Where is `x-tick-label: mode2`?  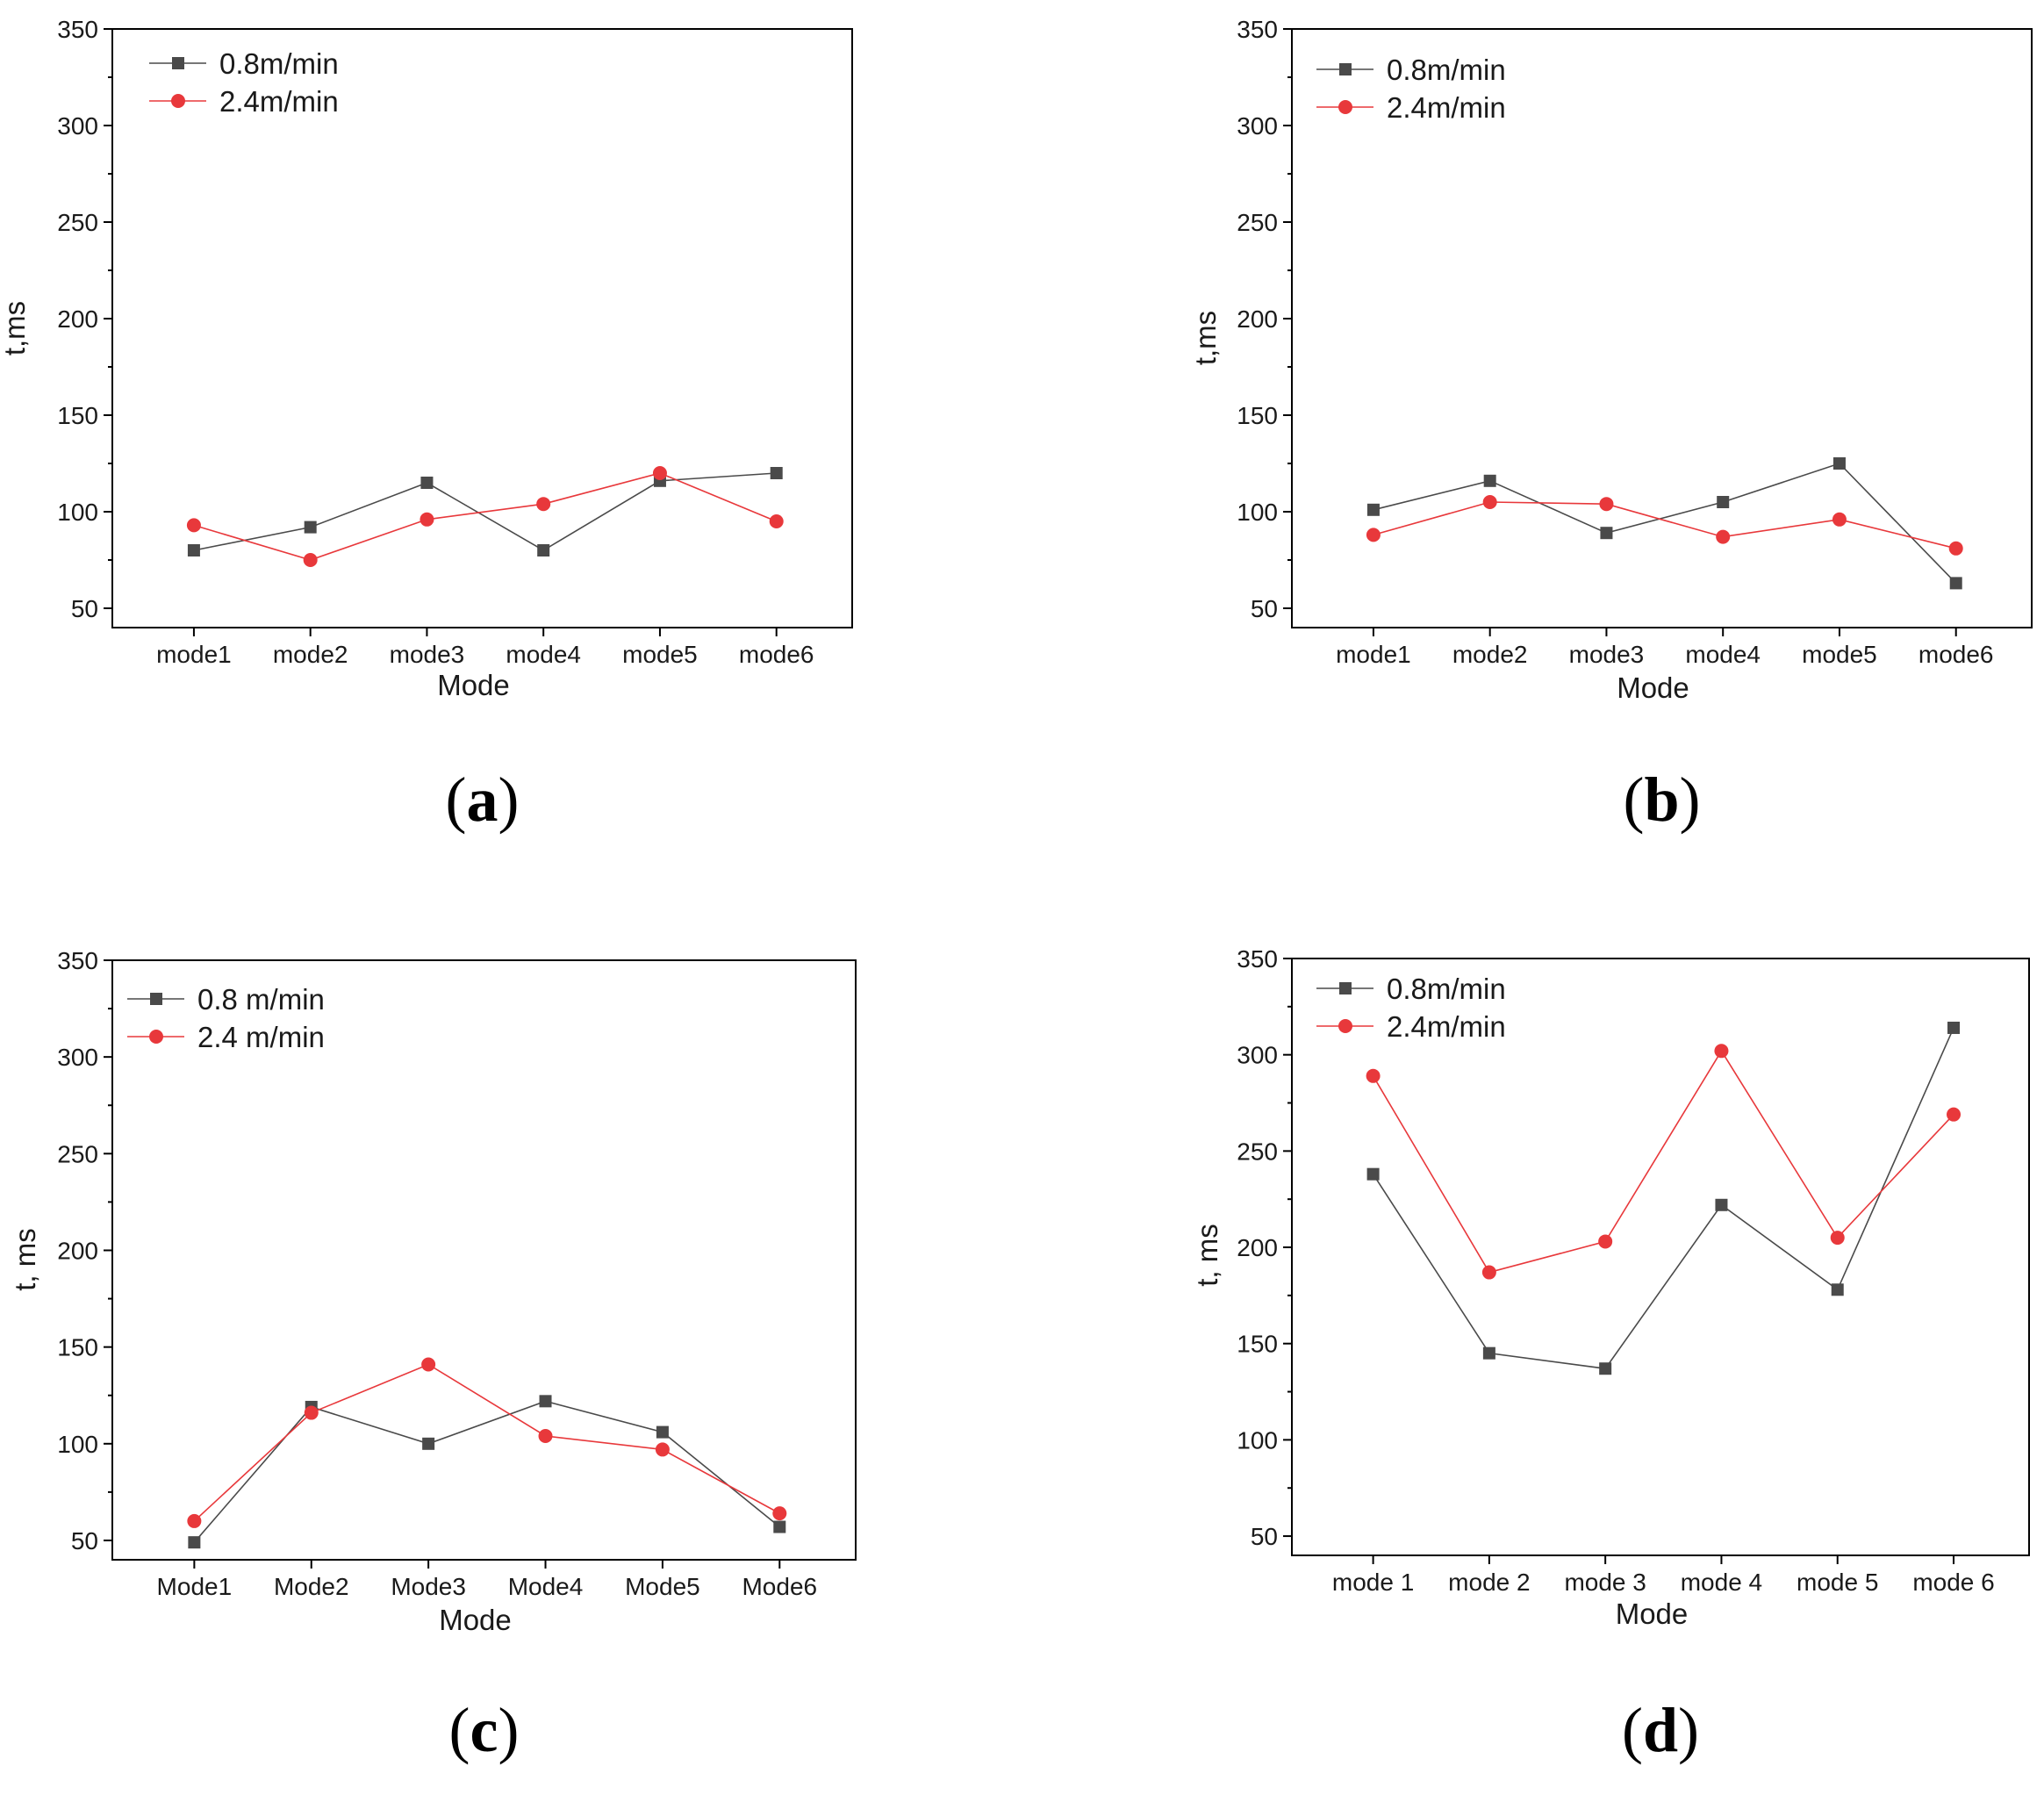 x-tick-label: mode2 is located at coordinates (310, 654).